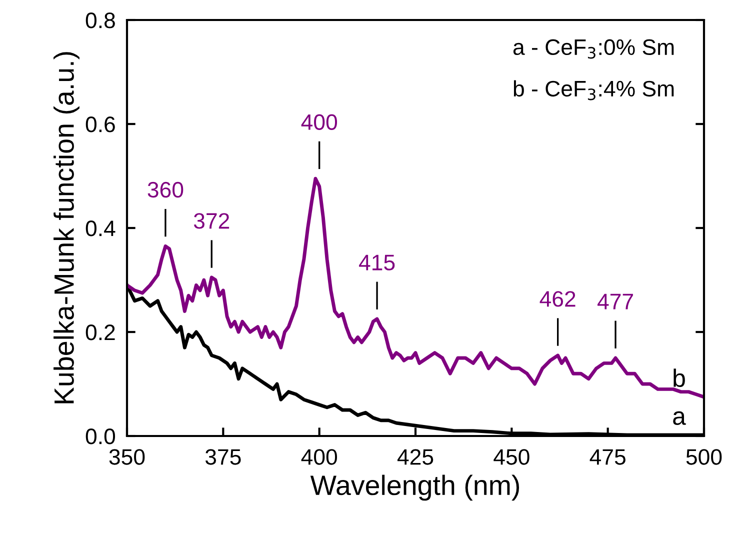 This screenshot has width=729, height=540. What do you see at coordinates (415, 457) in the screenshot?
I see `x-tick-label: 425` at bounding box center [415, 457].